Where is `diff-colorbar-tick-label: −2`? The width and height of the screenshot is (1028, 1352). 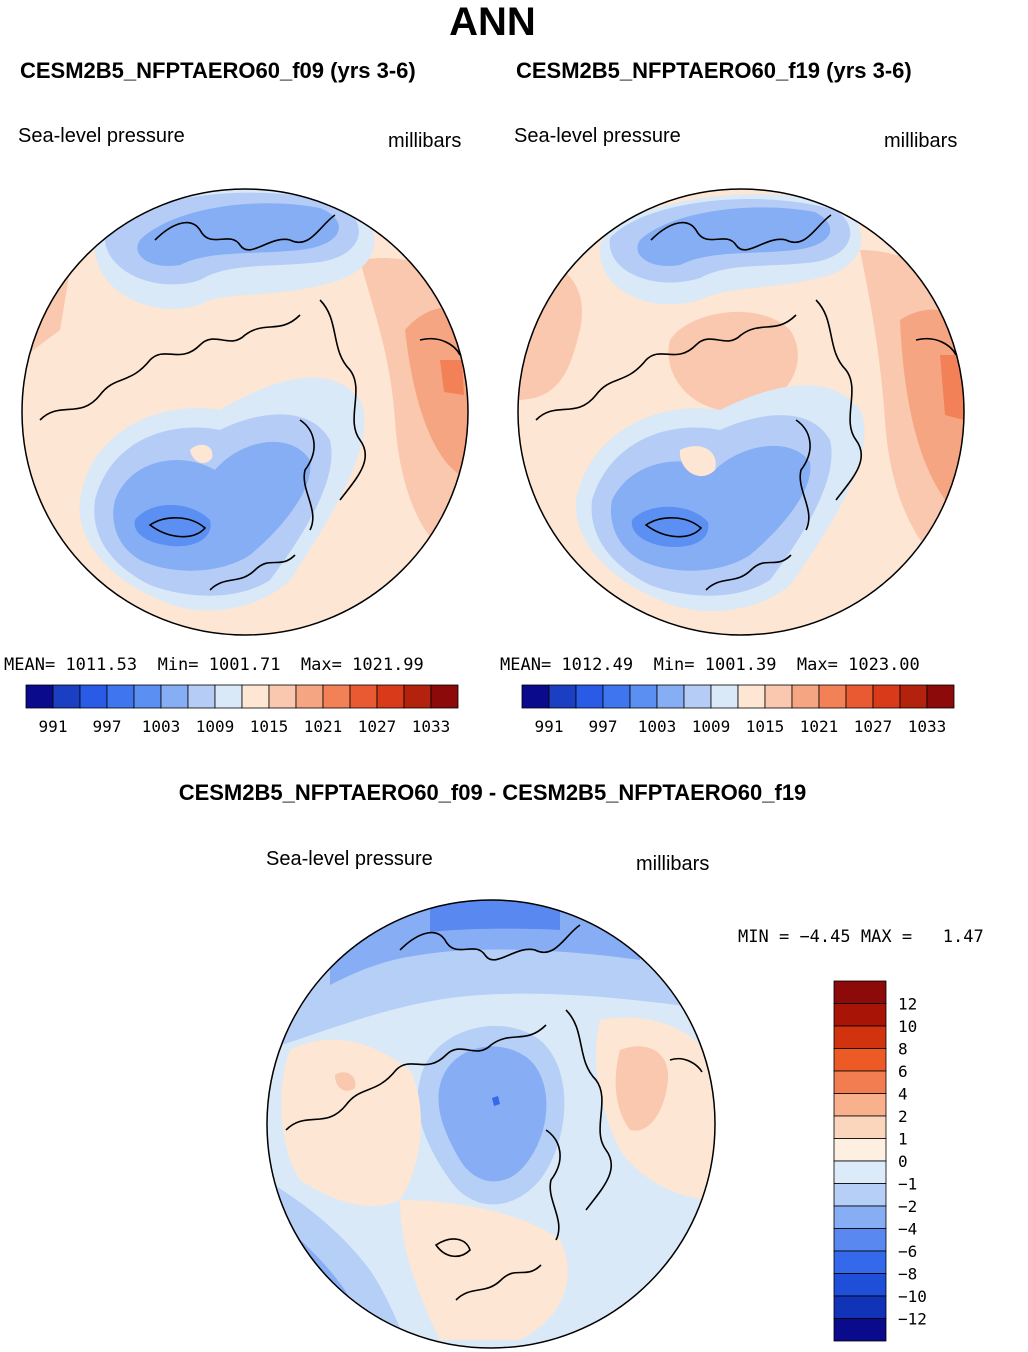
diff-colorbar-tick-label: −2 is located at coordinates (907, 1206).